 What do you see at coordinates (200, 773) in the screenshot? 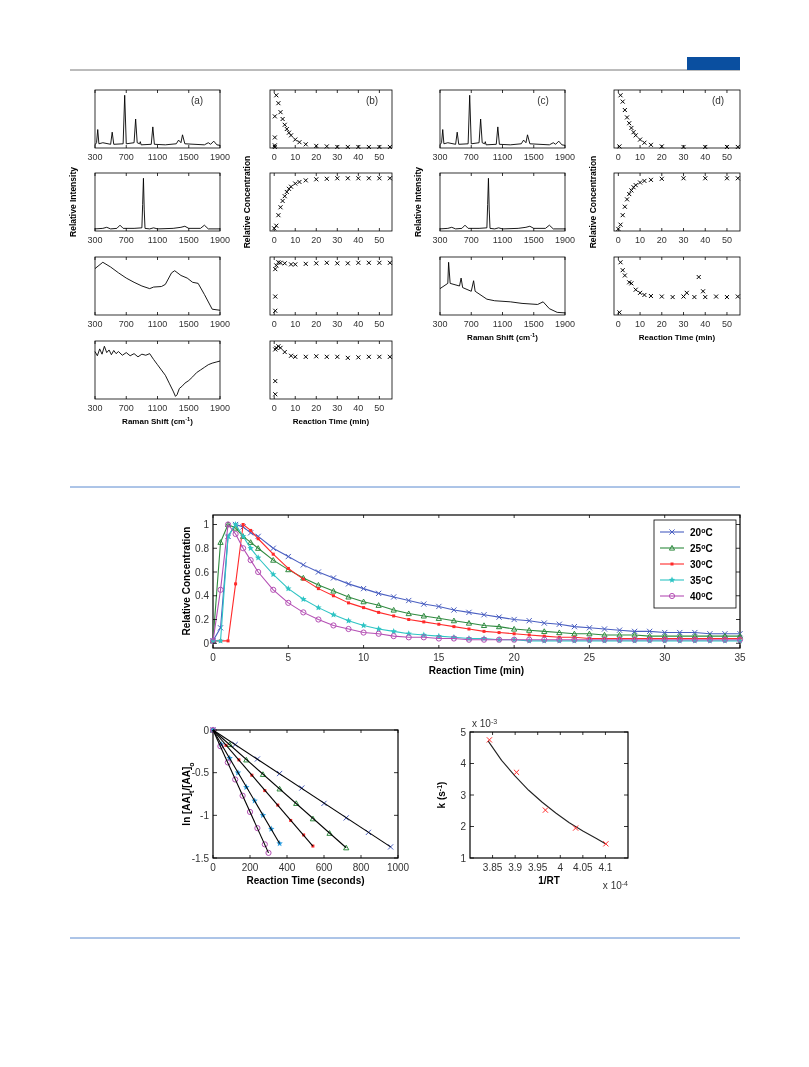
I see `y-tick-label: -0.5` at bounding box center [200, 773].